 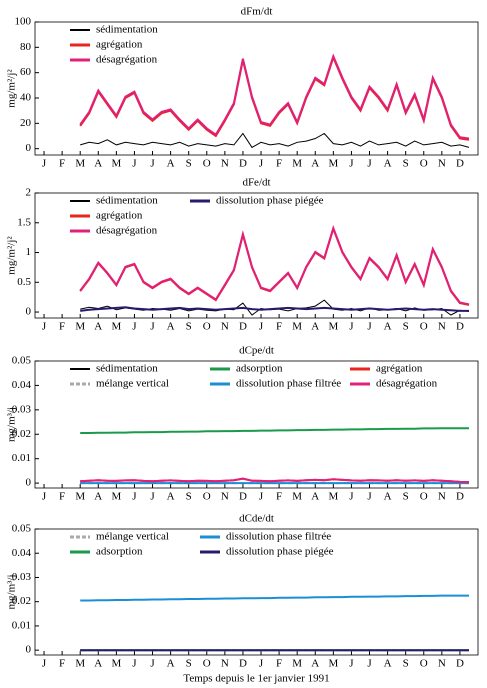 I want to click on y-tick-label: 0.04, so click(x=22, y=385).